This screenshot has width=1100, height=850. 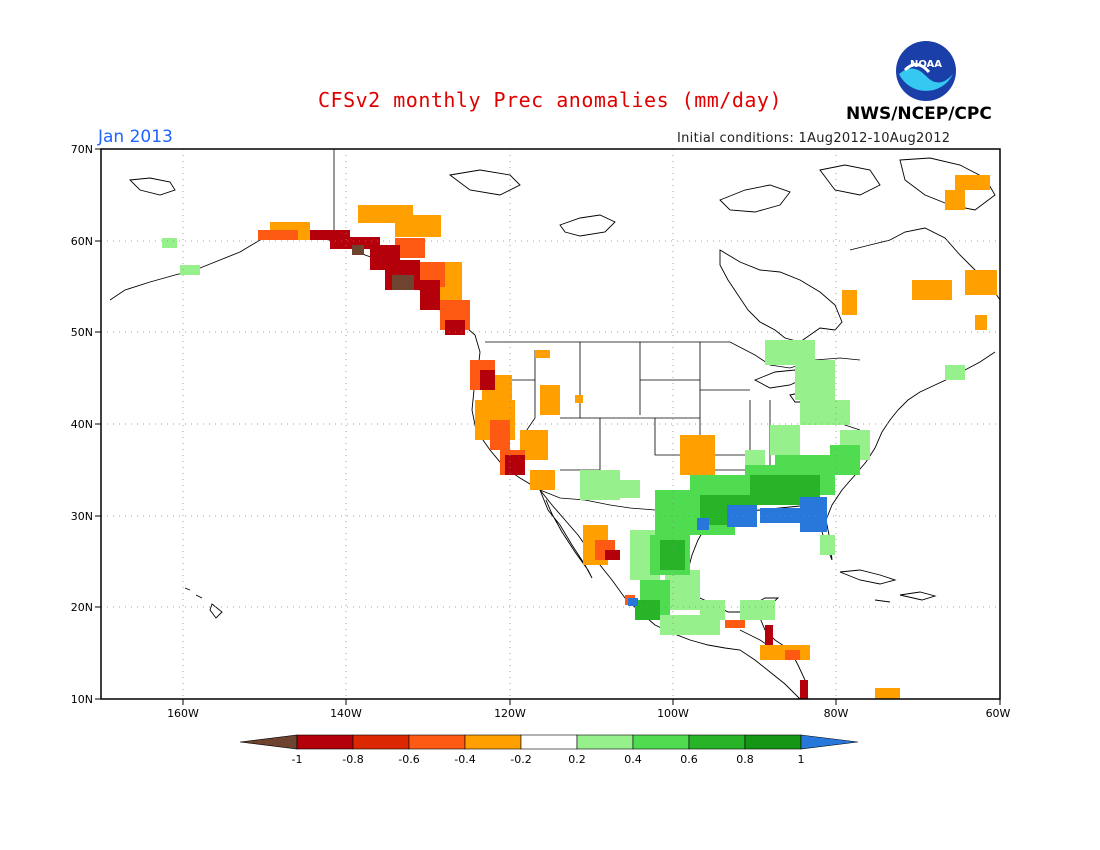 What do you see at coordinates (801, 759) in the screenshot?
I see `colorbar-label: 1` at bounding box center [801, 759].